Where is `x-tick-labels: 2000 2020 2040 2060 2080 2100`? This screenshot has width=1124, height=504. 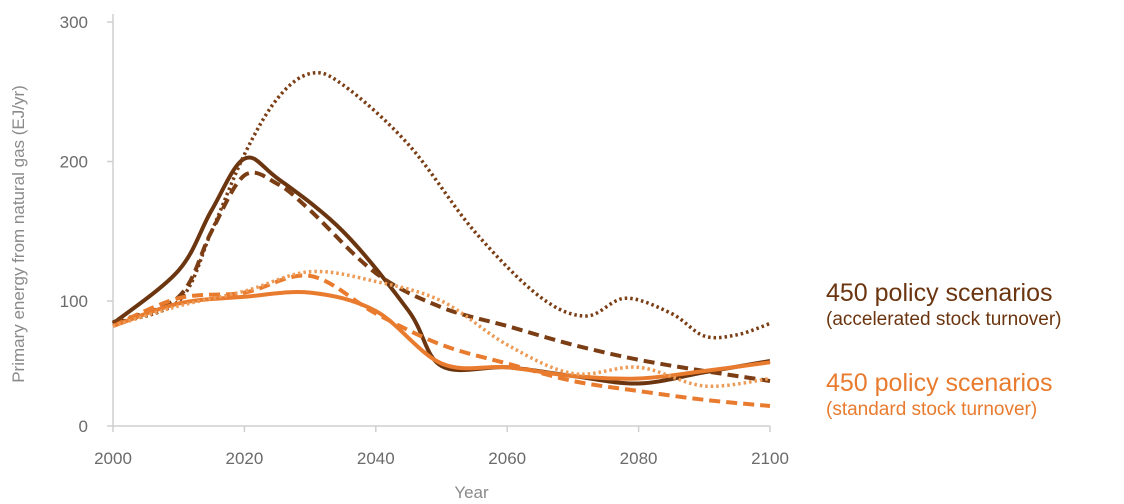
x-tick-labels: 2000 2020 2040 2060 2080 2100 is located at coordinates (441, 447).